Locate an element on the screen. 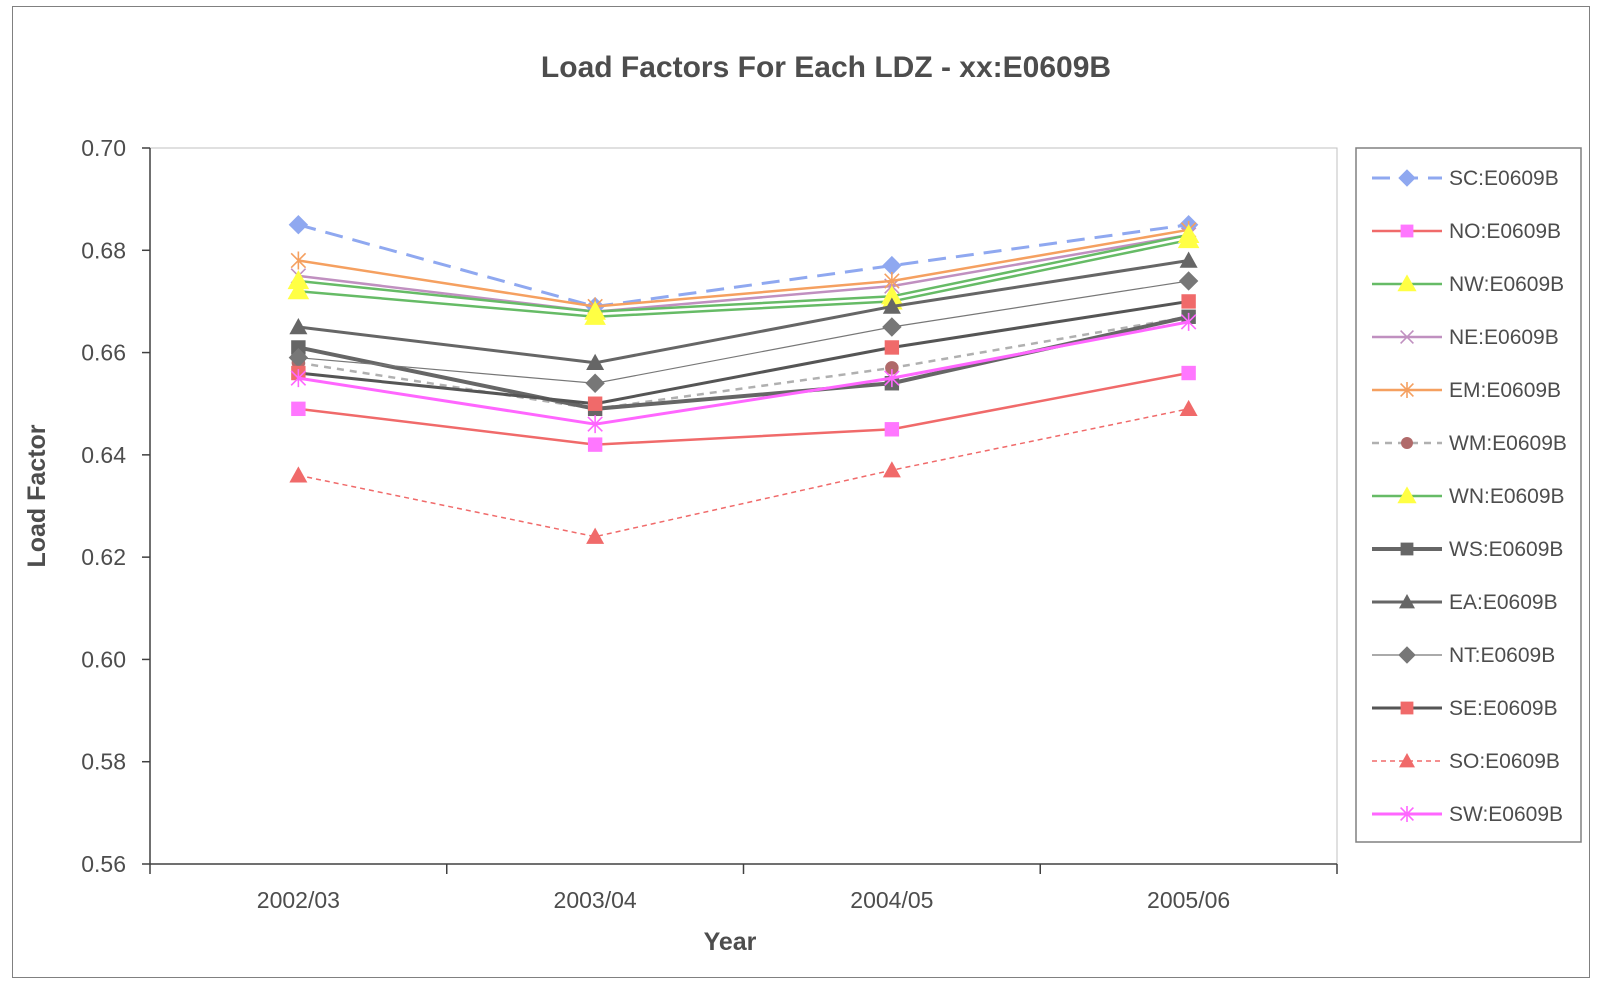 This screenshot has height=983, width=1600. legend-item: SW:E0609B is located at coordinates (1467, 814).